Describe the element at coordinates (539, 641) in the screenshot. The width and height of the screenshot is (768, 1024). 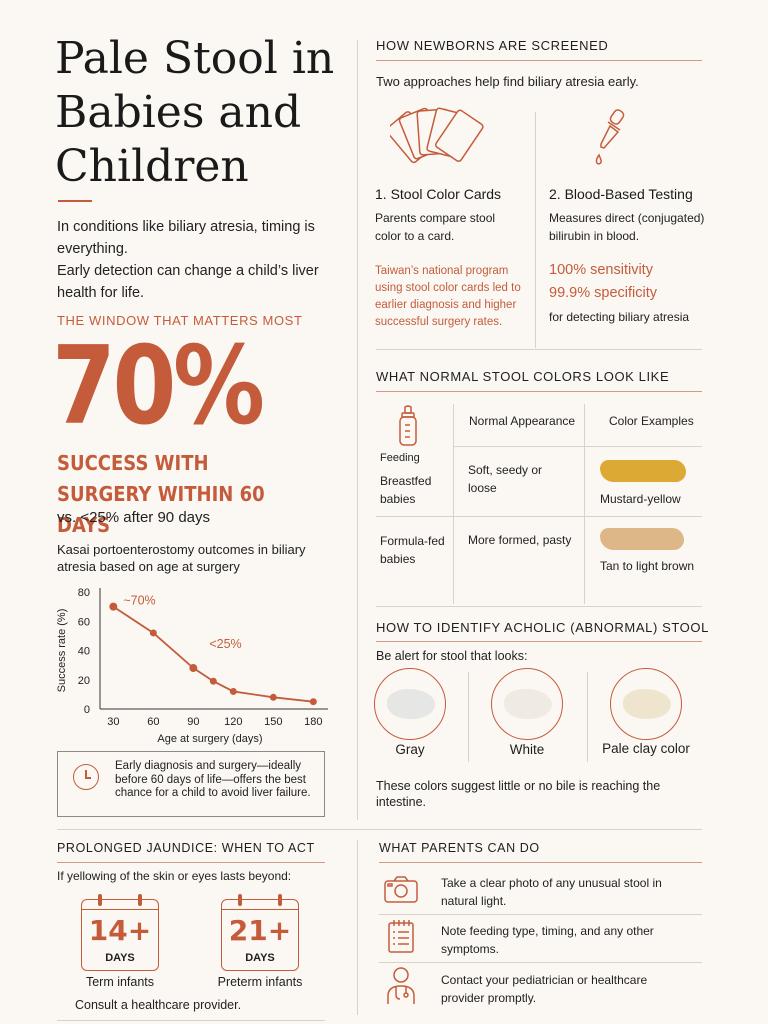
I see `acholic-rule` at that location.